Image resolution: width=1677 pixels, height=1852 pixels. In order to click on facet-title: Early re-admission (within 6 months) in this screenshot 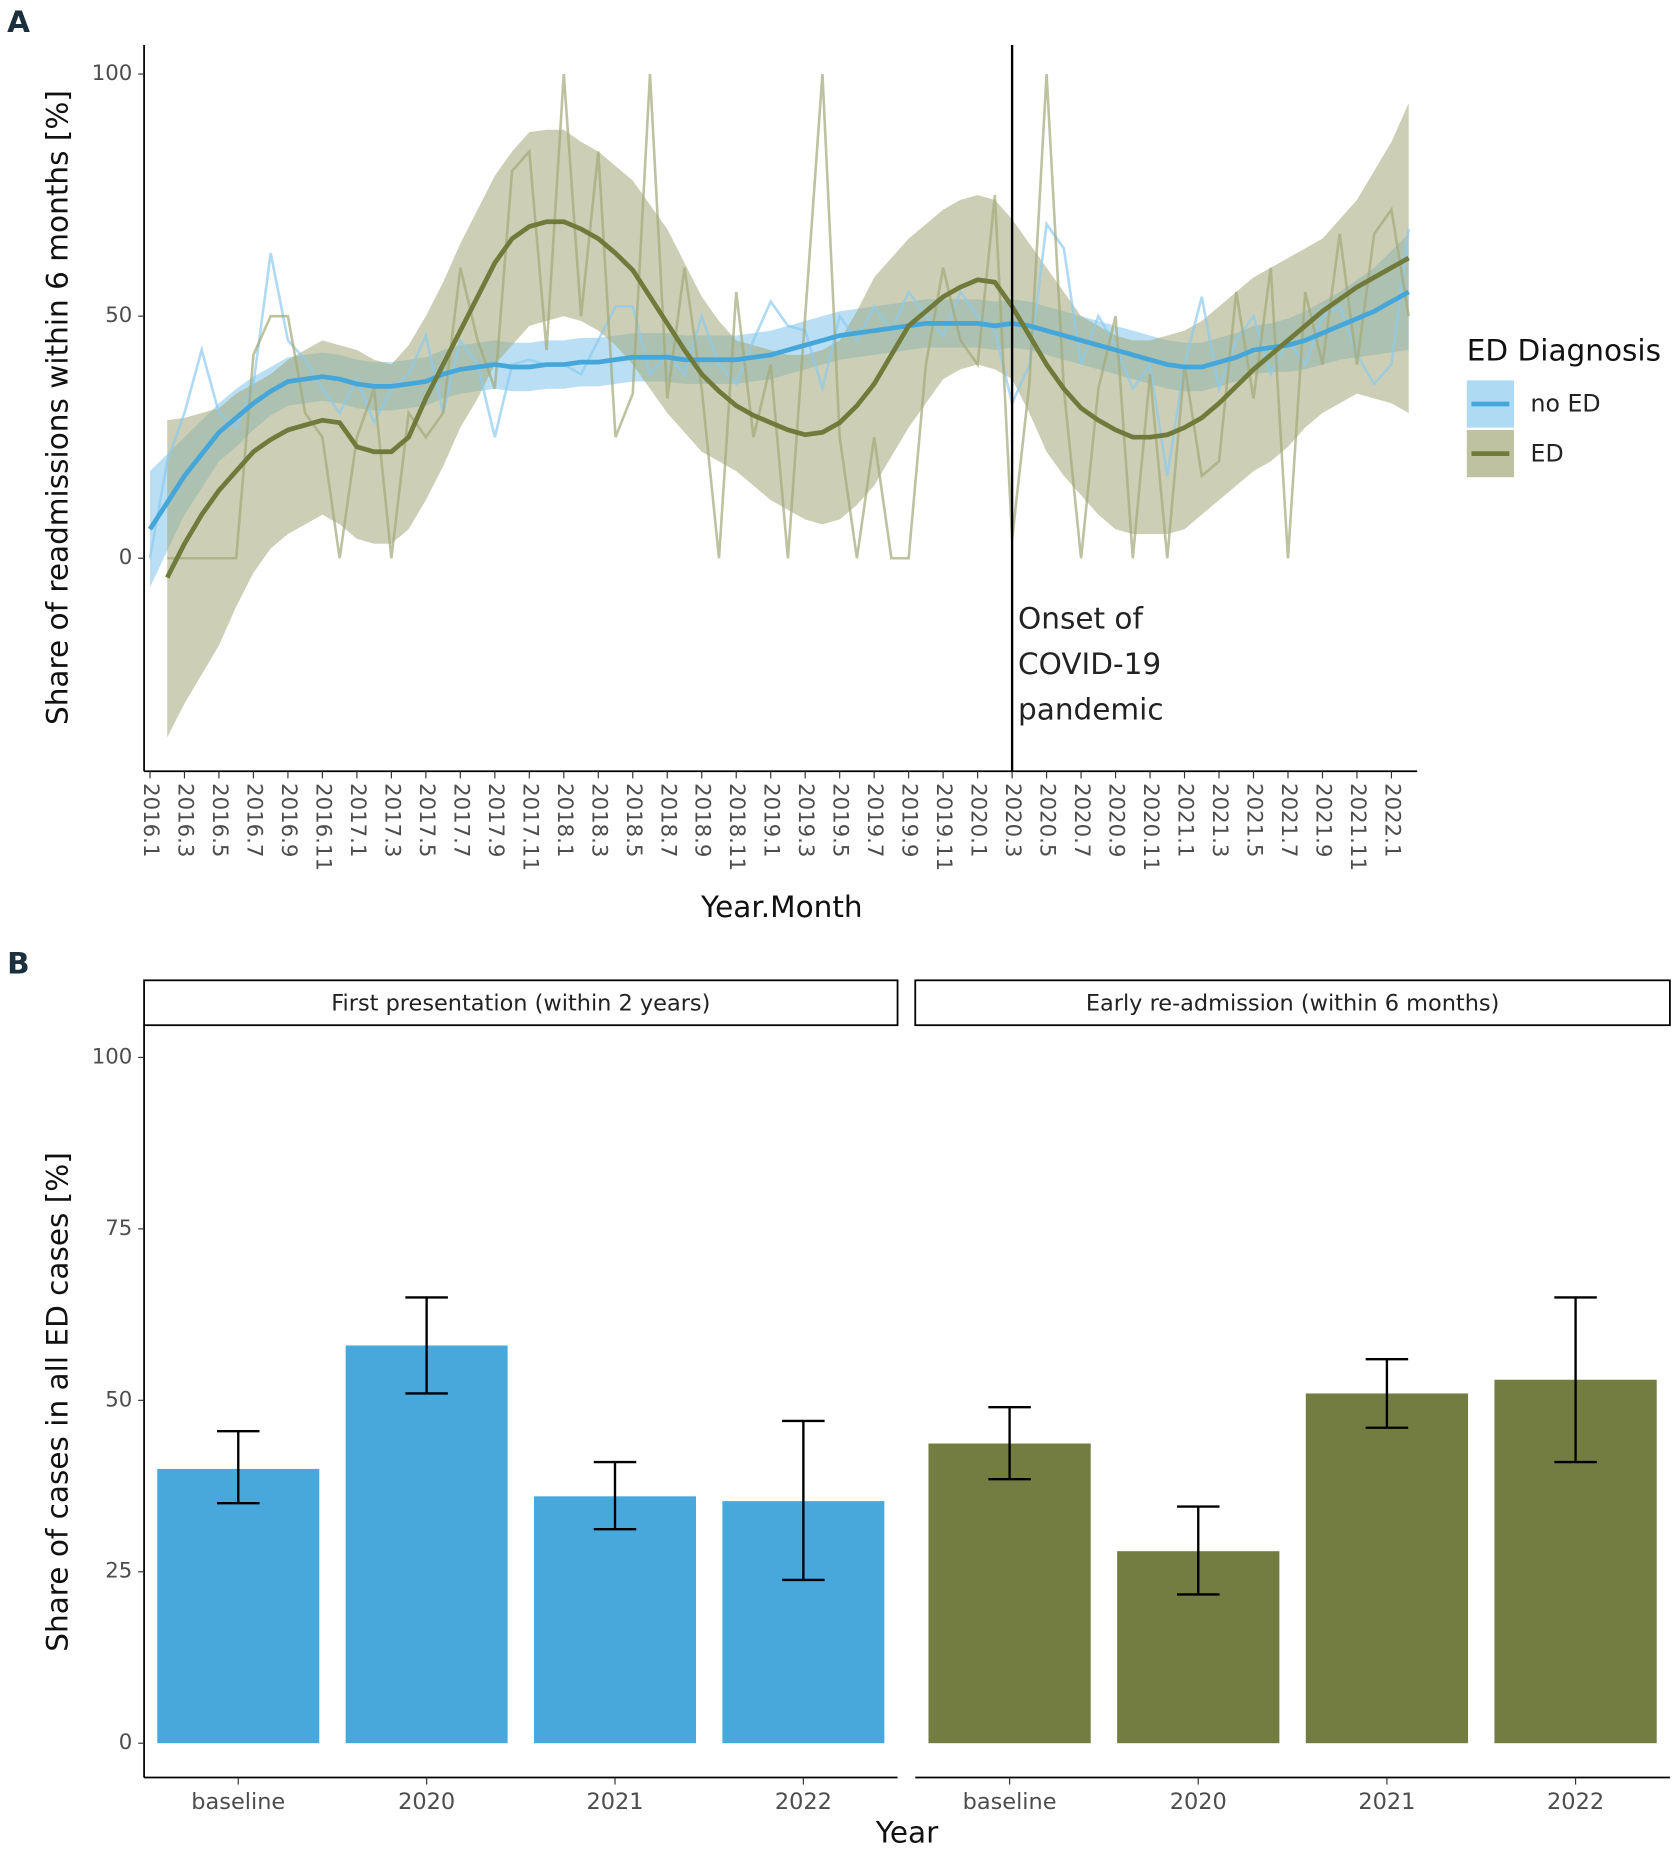, I will do `click(1293, 1003)`.